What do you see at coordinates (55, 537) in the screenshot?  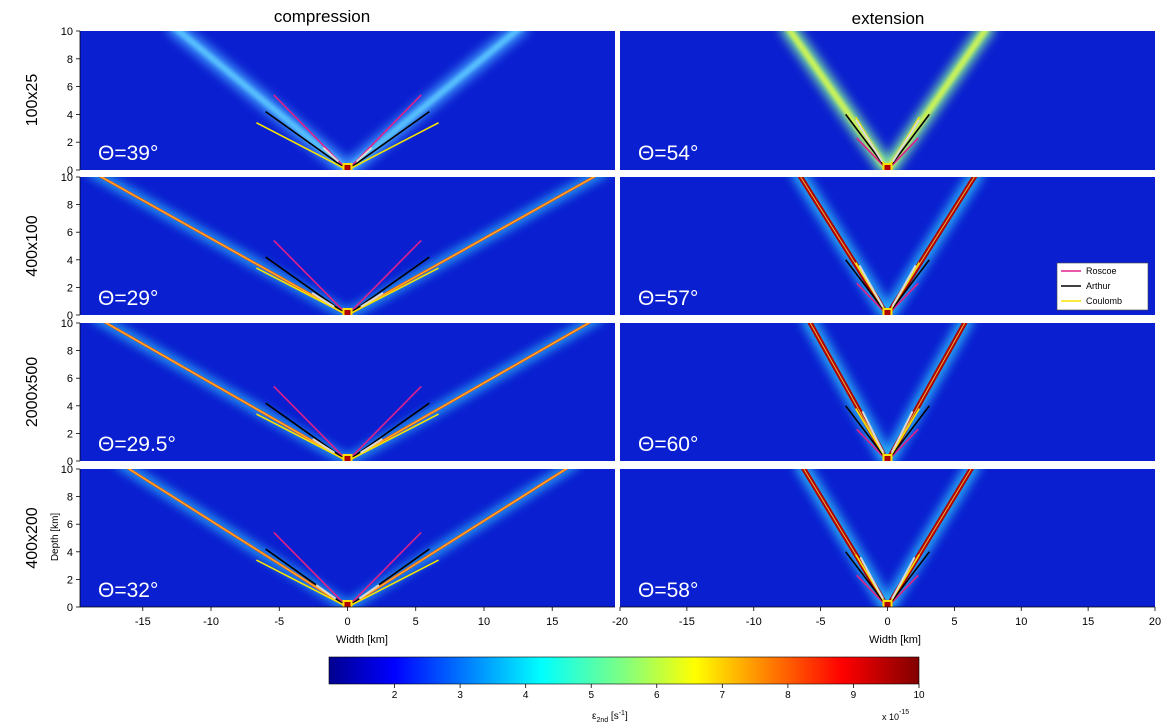 I see `y-axis-label: Depth [km]` at bounding box center [55, 537].